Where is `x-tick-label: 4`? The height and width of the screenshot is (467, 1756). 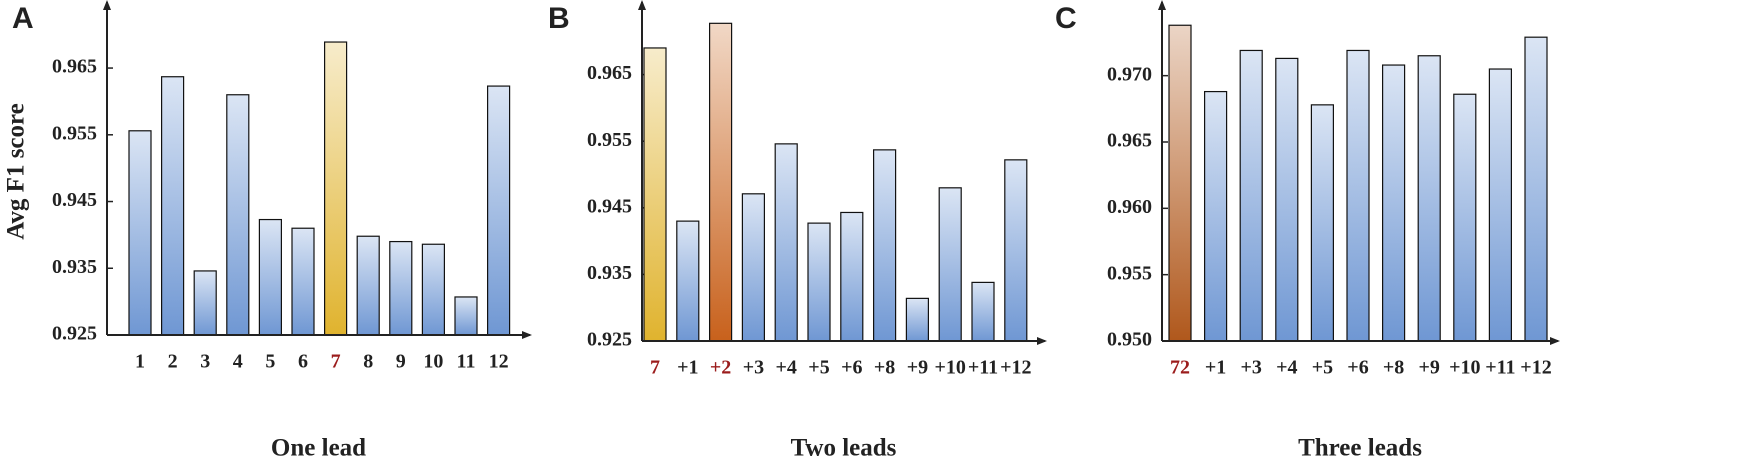 x-tick-label: 4 is located at coordinates (238, 362).